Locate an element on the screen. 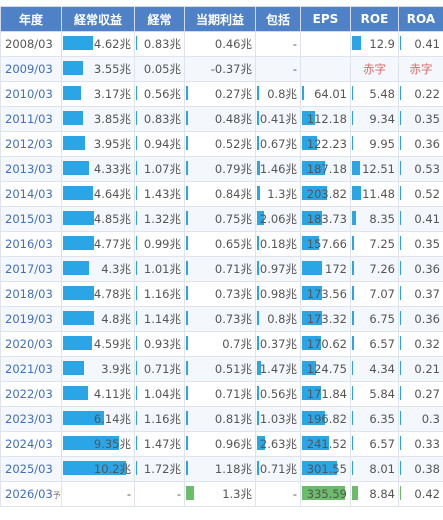 Image resolution: width=443 pixels, height=520 pixels. roa-cell: 0.27 is located at coordinates (421, 394).